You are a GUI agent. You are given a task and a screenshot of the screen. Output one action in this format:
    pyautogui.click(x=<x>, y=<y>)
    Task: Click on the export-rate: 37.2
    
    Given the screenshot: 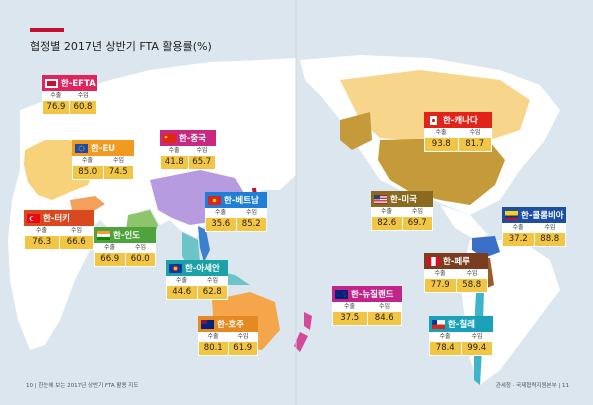 What is the action you would take?
    pyautogui.click(x=518, y=239)
    